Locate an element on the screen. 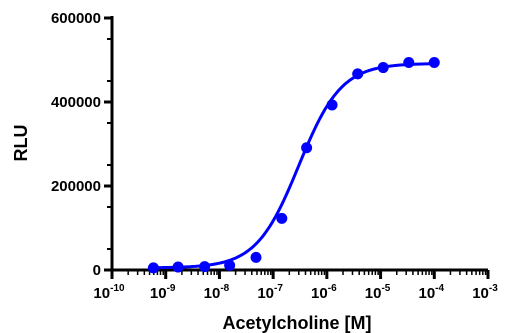 The image size is (509, 333). y-axis-title: RLU is located at coordinates (21, 143).